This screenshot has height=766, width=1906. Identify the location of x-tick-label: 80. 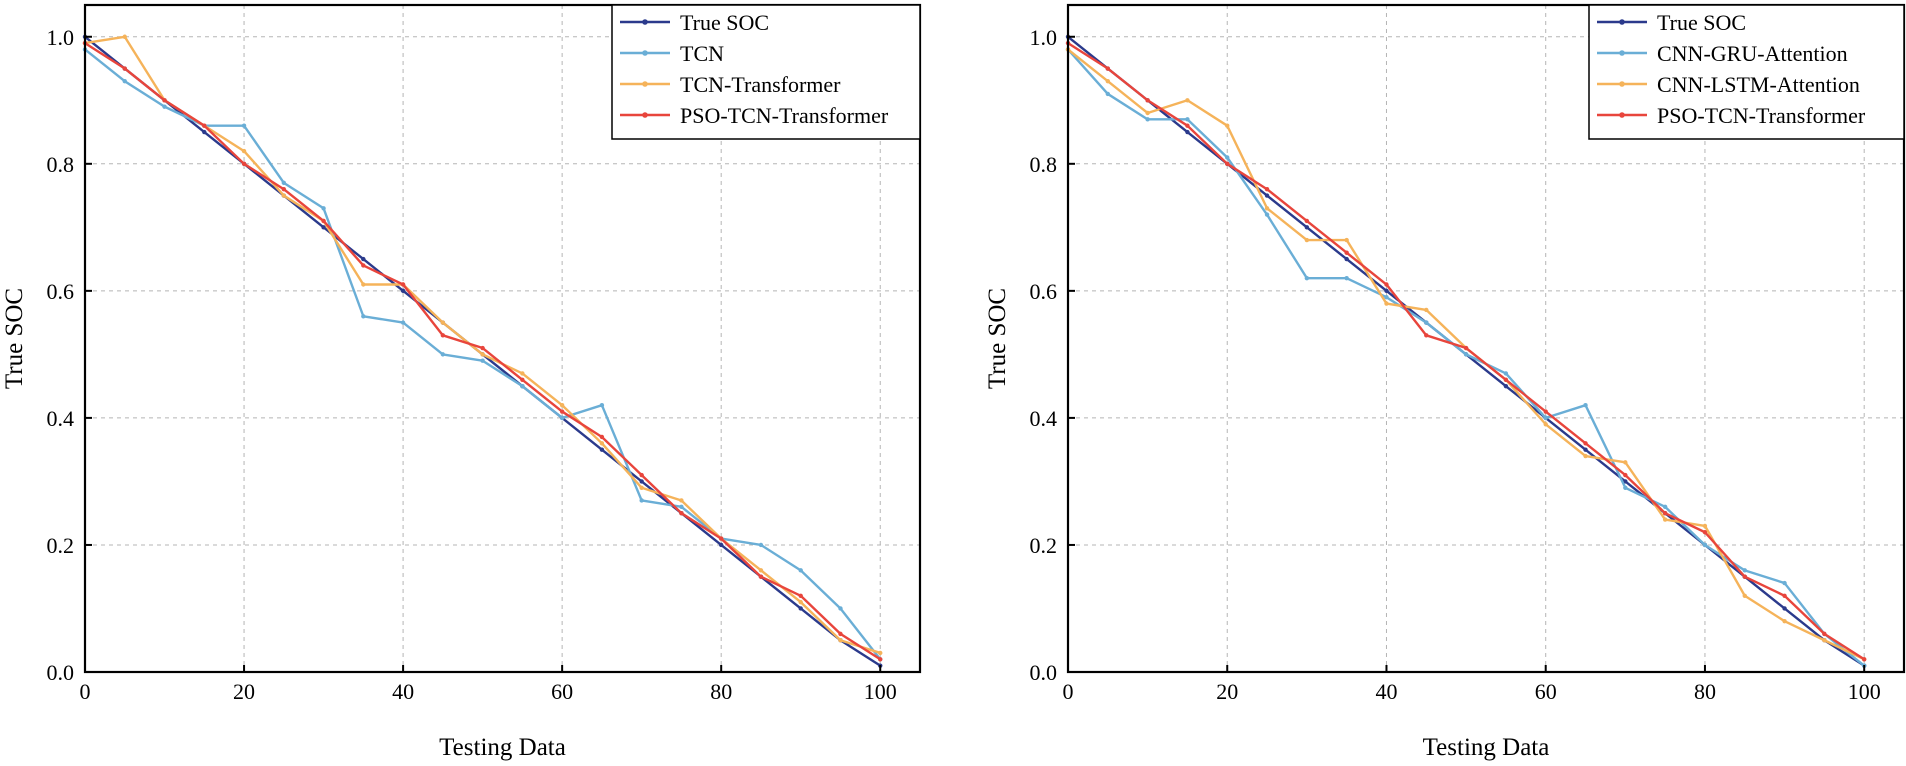
(721, 691).